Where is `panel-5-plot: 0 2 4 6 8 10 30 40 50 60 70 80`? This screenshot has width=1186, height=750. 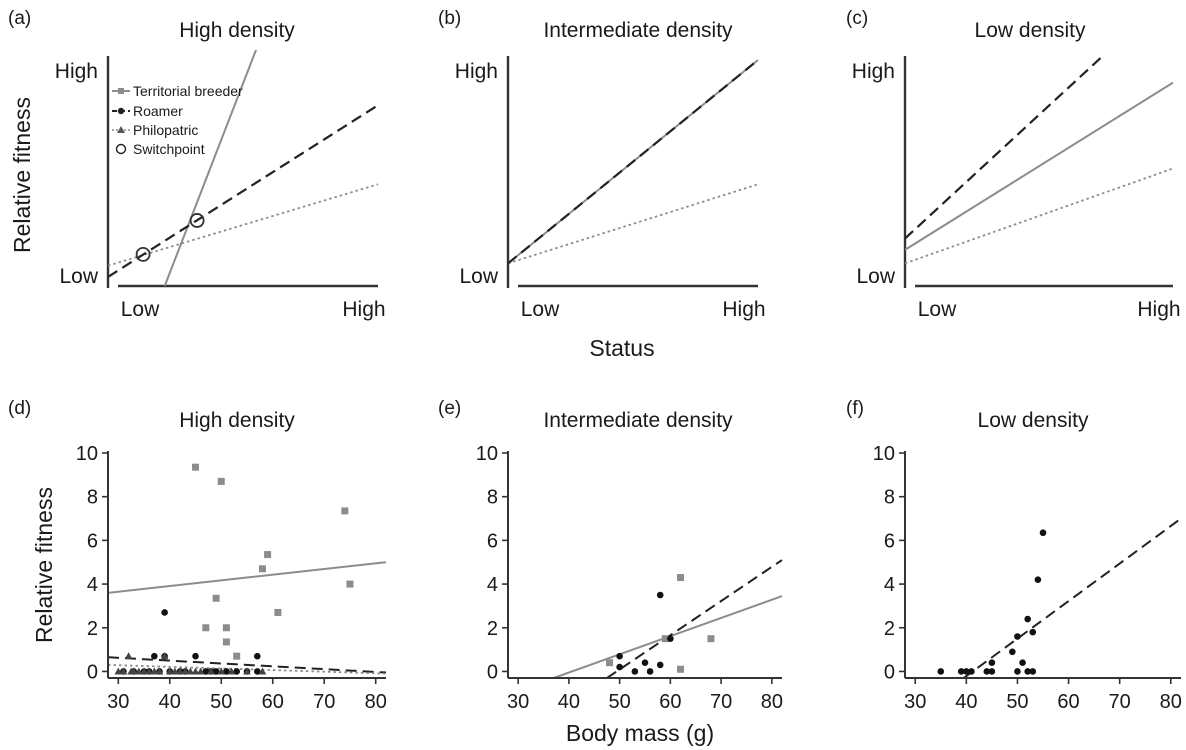 panel-5-plot: 0 2 4 6 8 10 30 40 50 60 70 80 is located at coordinates (1027, 578).